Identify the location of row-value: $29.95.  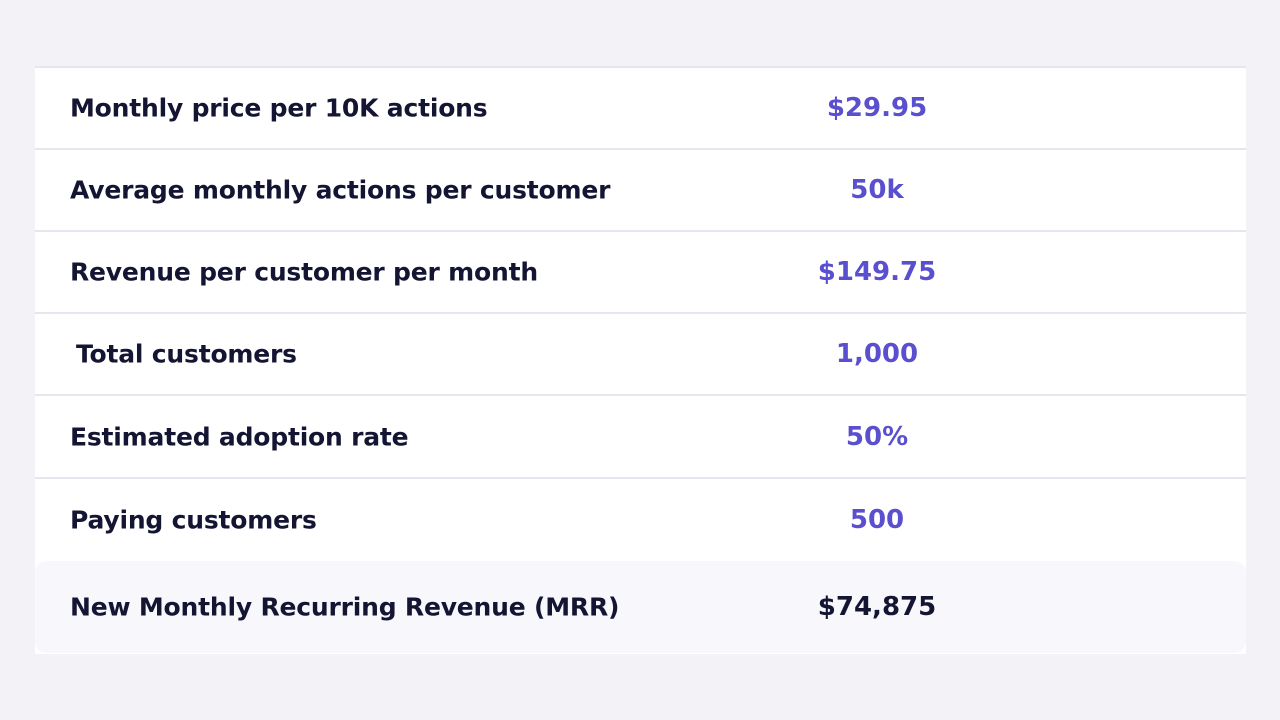
(877, 108).